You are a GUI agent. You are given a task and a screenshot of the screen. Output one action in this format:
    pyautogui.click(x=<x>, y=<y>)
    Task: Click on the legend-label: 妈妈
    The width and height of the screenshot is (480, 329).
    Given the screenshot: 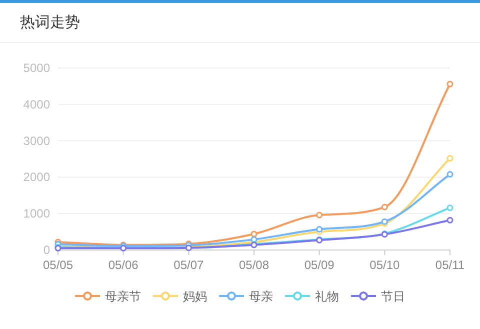 What is the action you would take?
    pyautogui.click(x=195, y=297)
    